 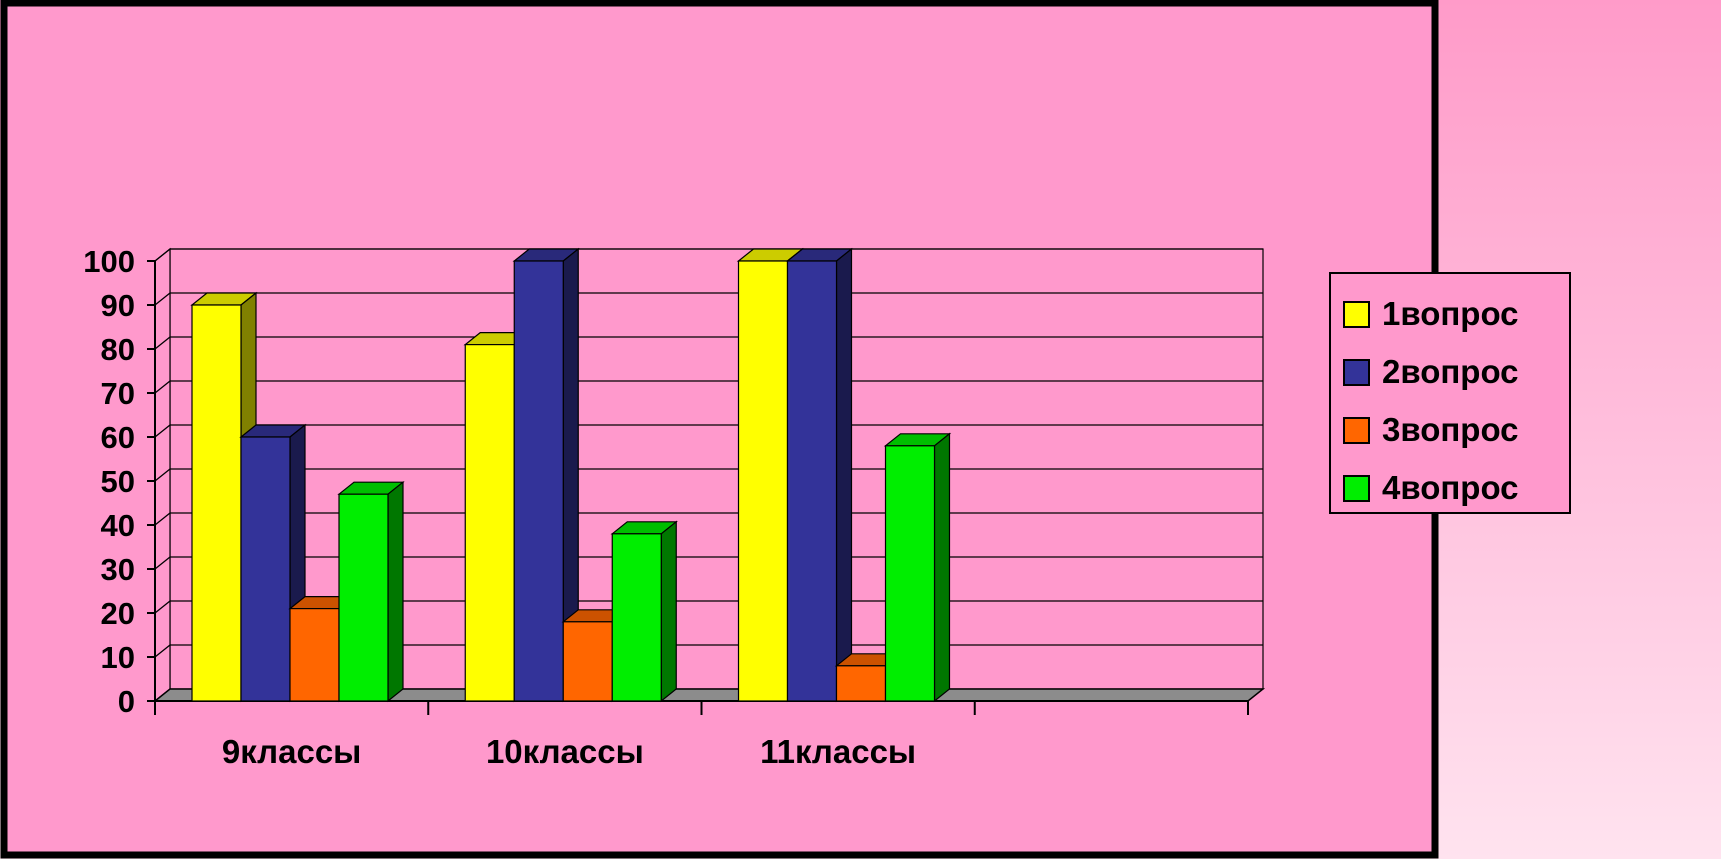 I want to click on bar-2вопрос-11классы, so click(x=819, y=475).